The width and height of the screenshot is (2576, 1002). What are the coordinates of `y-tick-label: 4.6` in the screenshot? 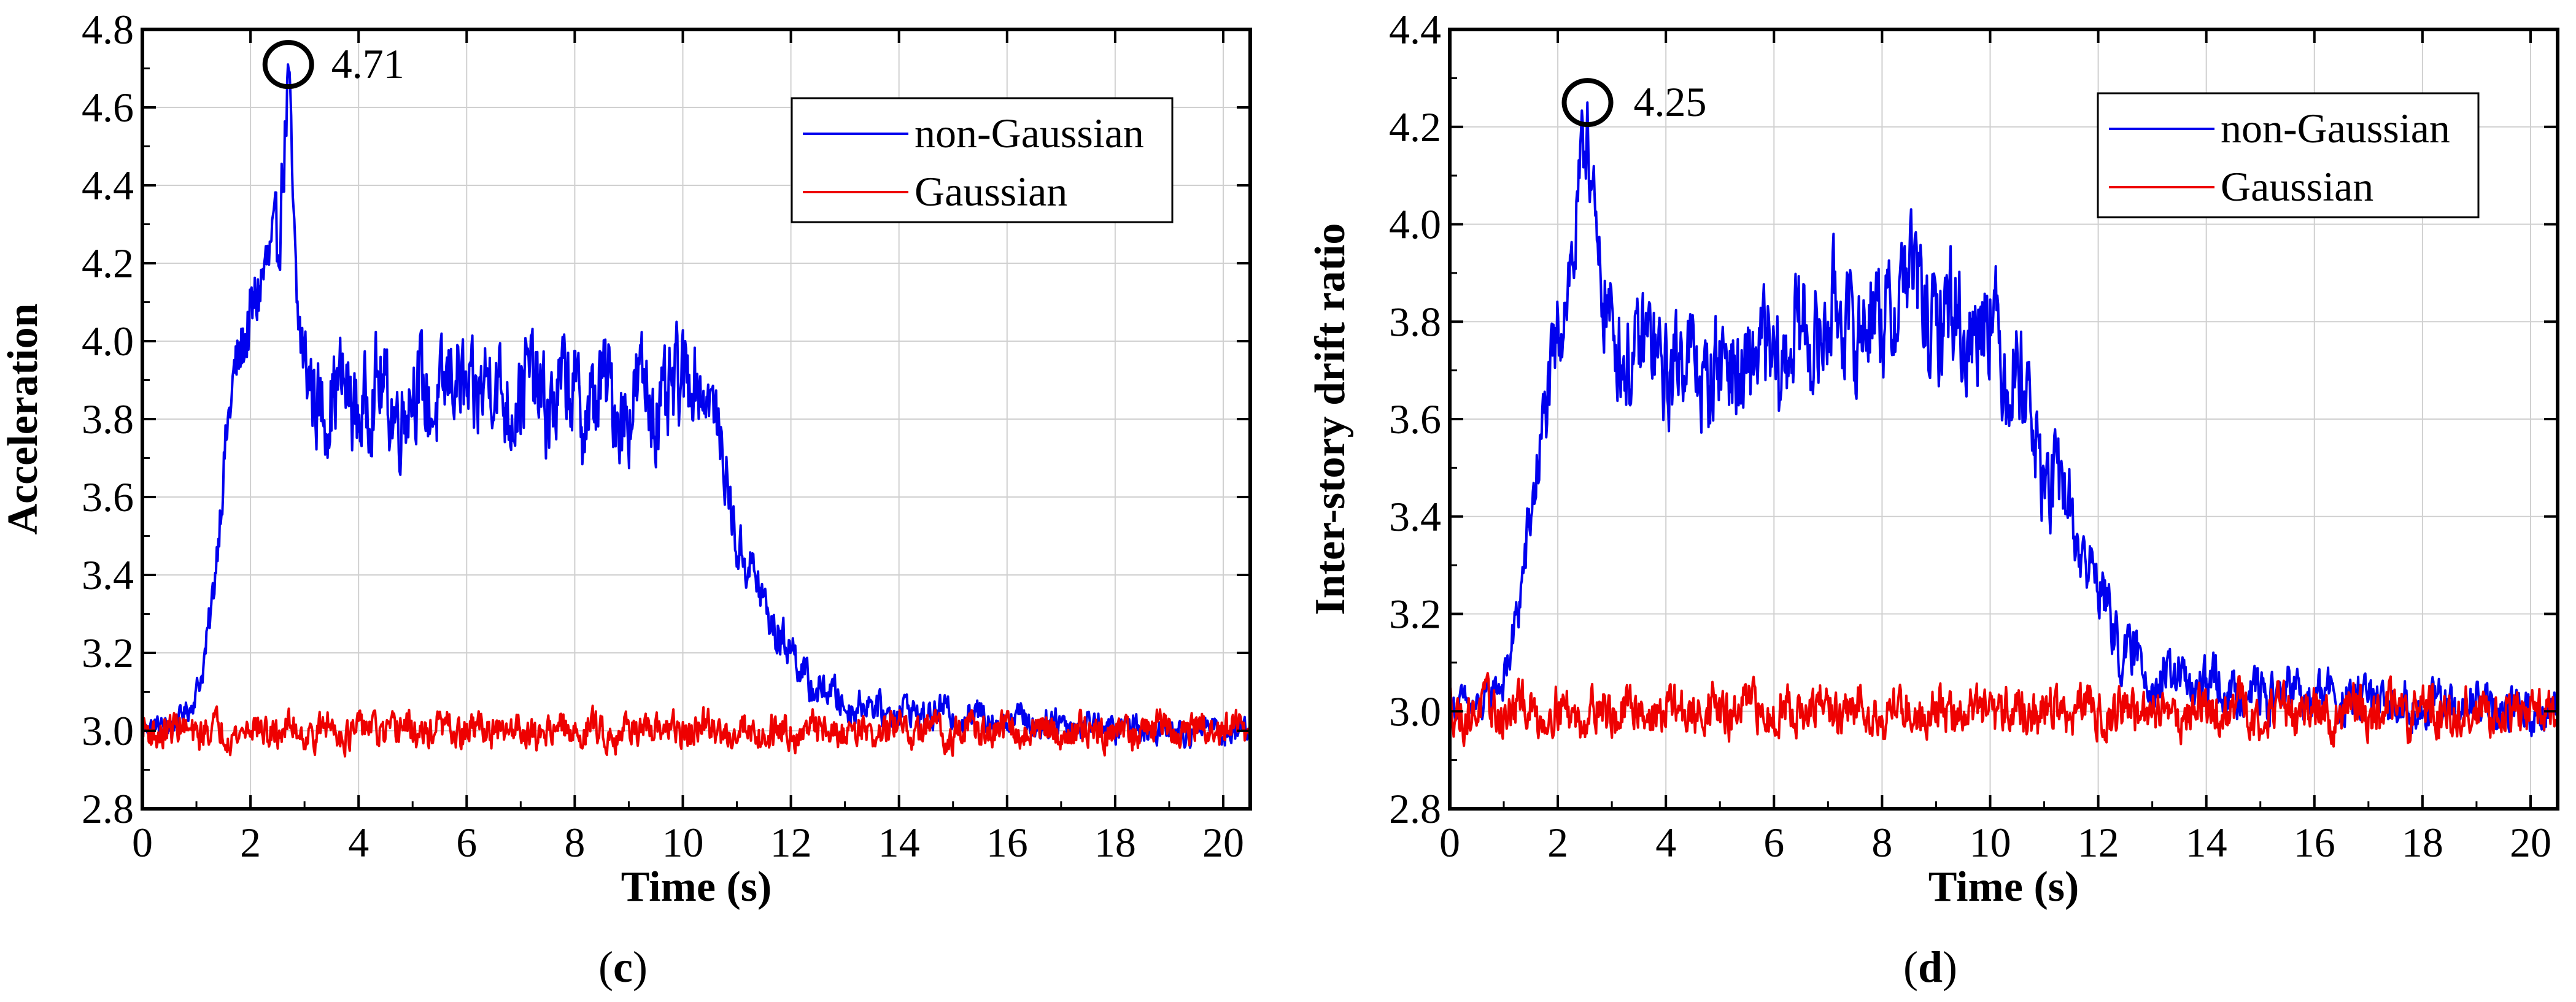 It's located at (108, 108).